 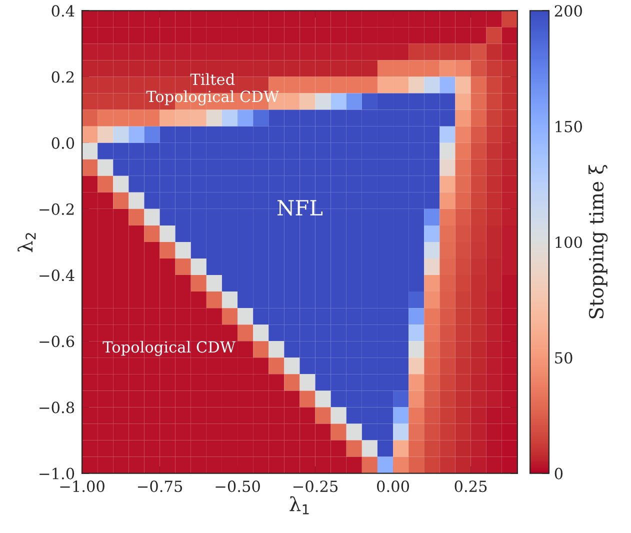 What do you see at coordinates (393, 486) in the screenshot?
I see `x-tick-label: 0.00` at bounding box center [393, 486].